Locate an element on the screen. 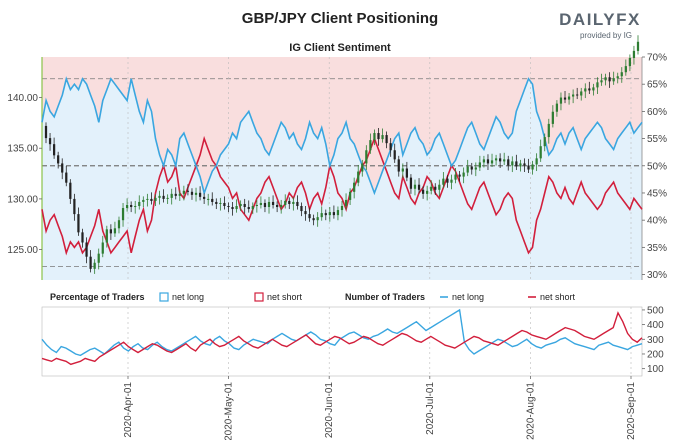 This screenshot has width=680, height=440. traders-plot-area is located at coordinates (342, 341).